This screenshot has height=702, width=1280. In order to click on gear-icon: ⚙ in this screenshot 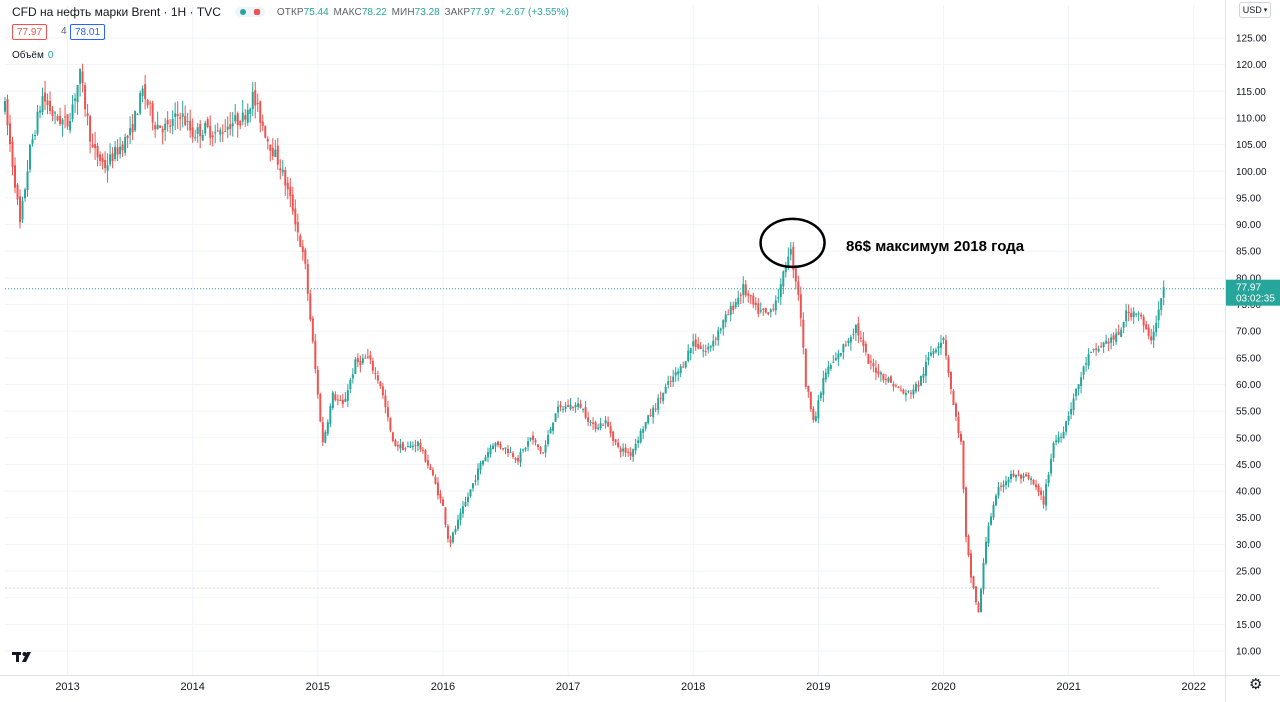, I will do `click(1256, 684)`.